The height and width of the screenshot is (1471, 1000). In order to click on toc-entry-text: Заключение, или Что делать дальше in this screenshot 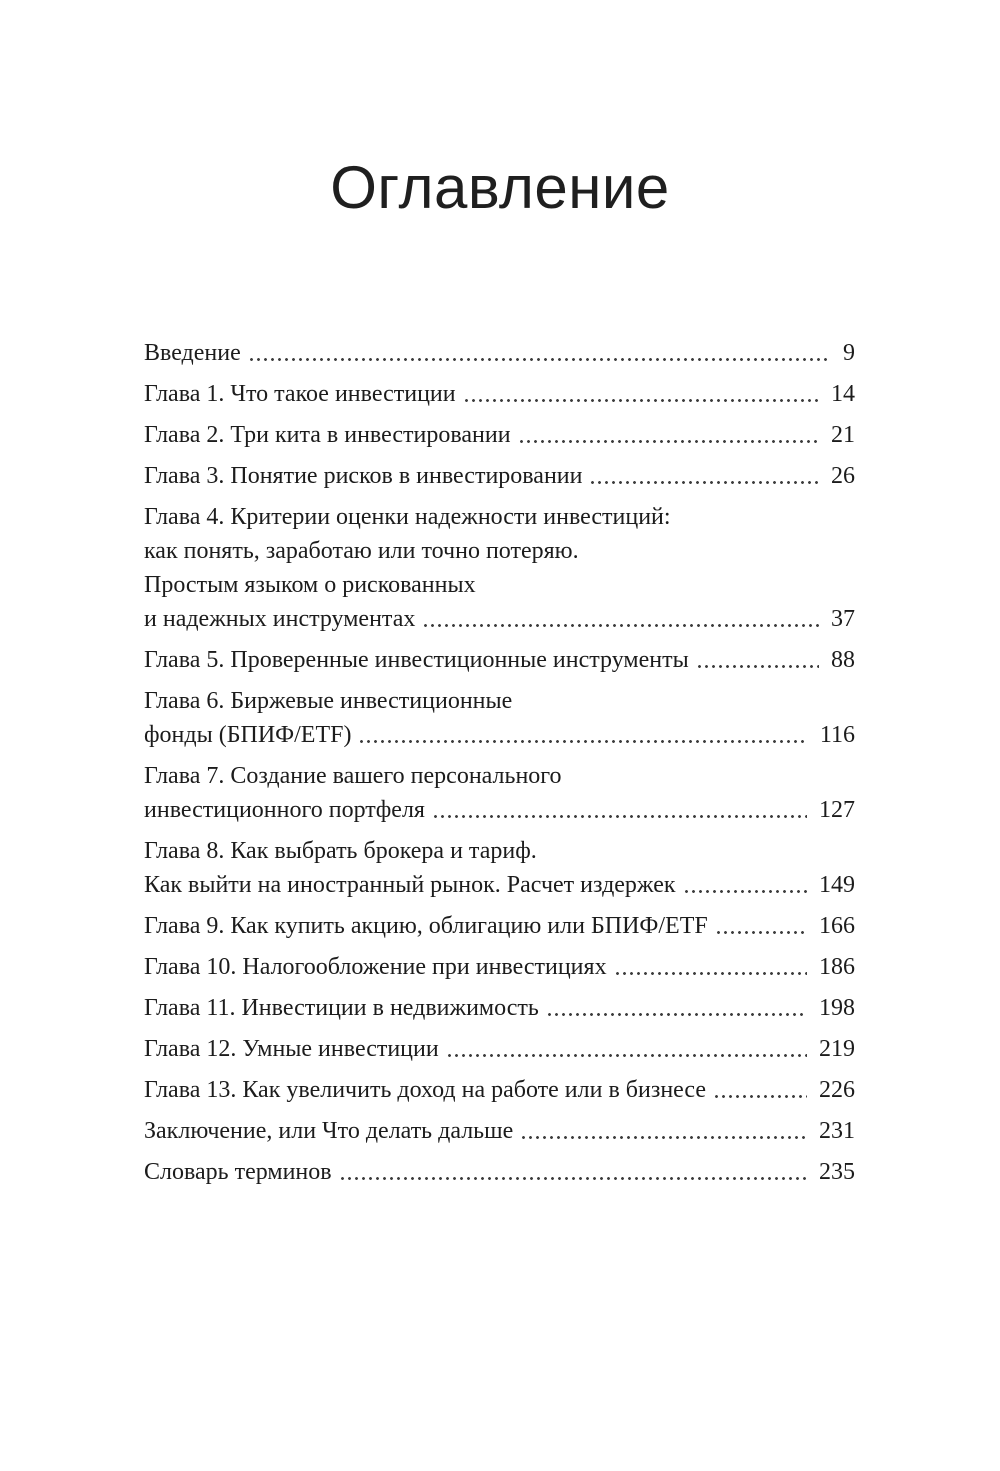, I will do `click(329, 1131)`.